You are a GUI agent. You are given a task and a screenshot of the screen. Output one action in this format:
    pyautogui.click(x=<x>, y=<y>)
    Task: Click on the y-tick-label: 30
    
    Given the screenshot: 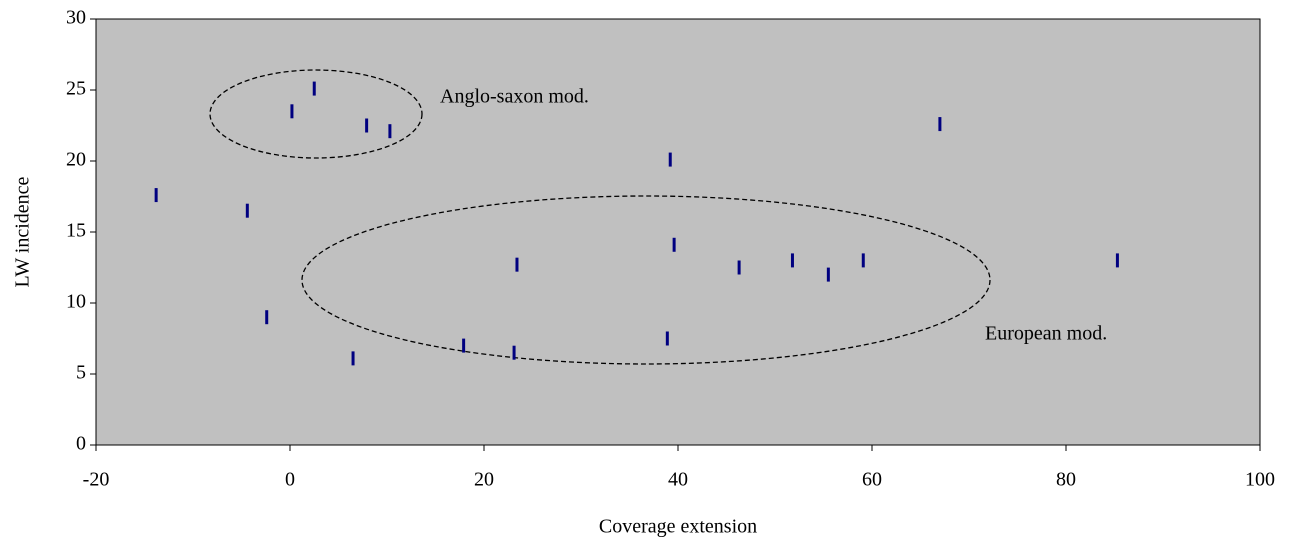 What is the action you would take?
    pyautogui.click(x=76, y=18)
    